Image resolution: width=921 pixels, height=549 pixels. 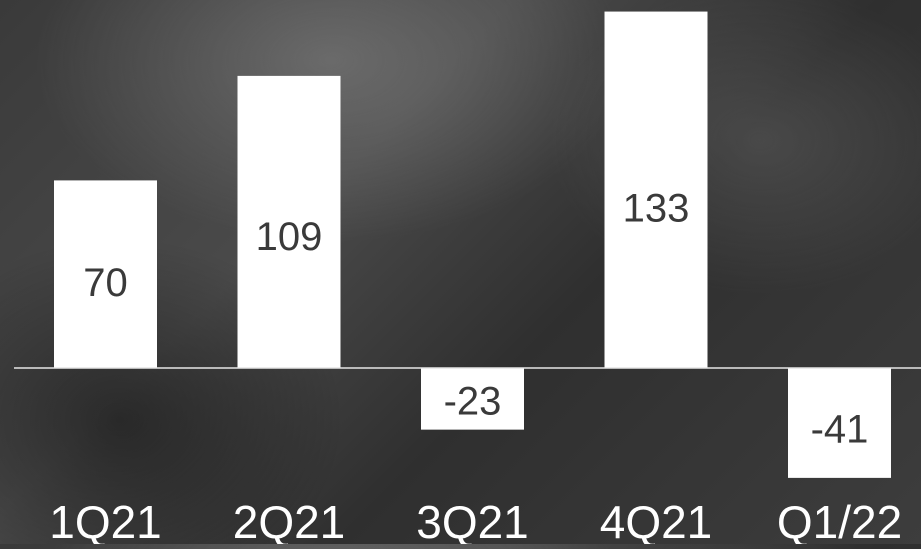 What do you see at coordinates (105, 520) in the screenshot?
I see `category-label: 1Q21` at bounding box center [105, 520].